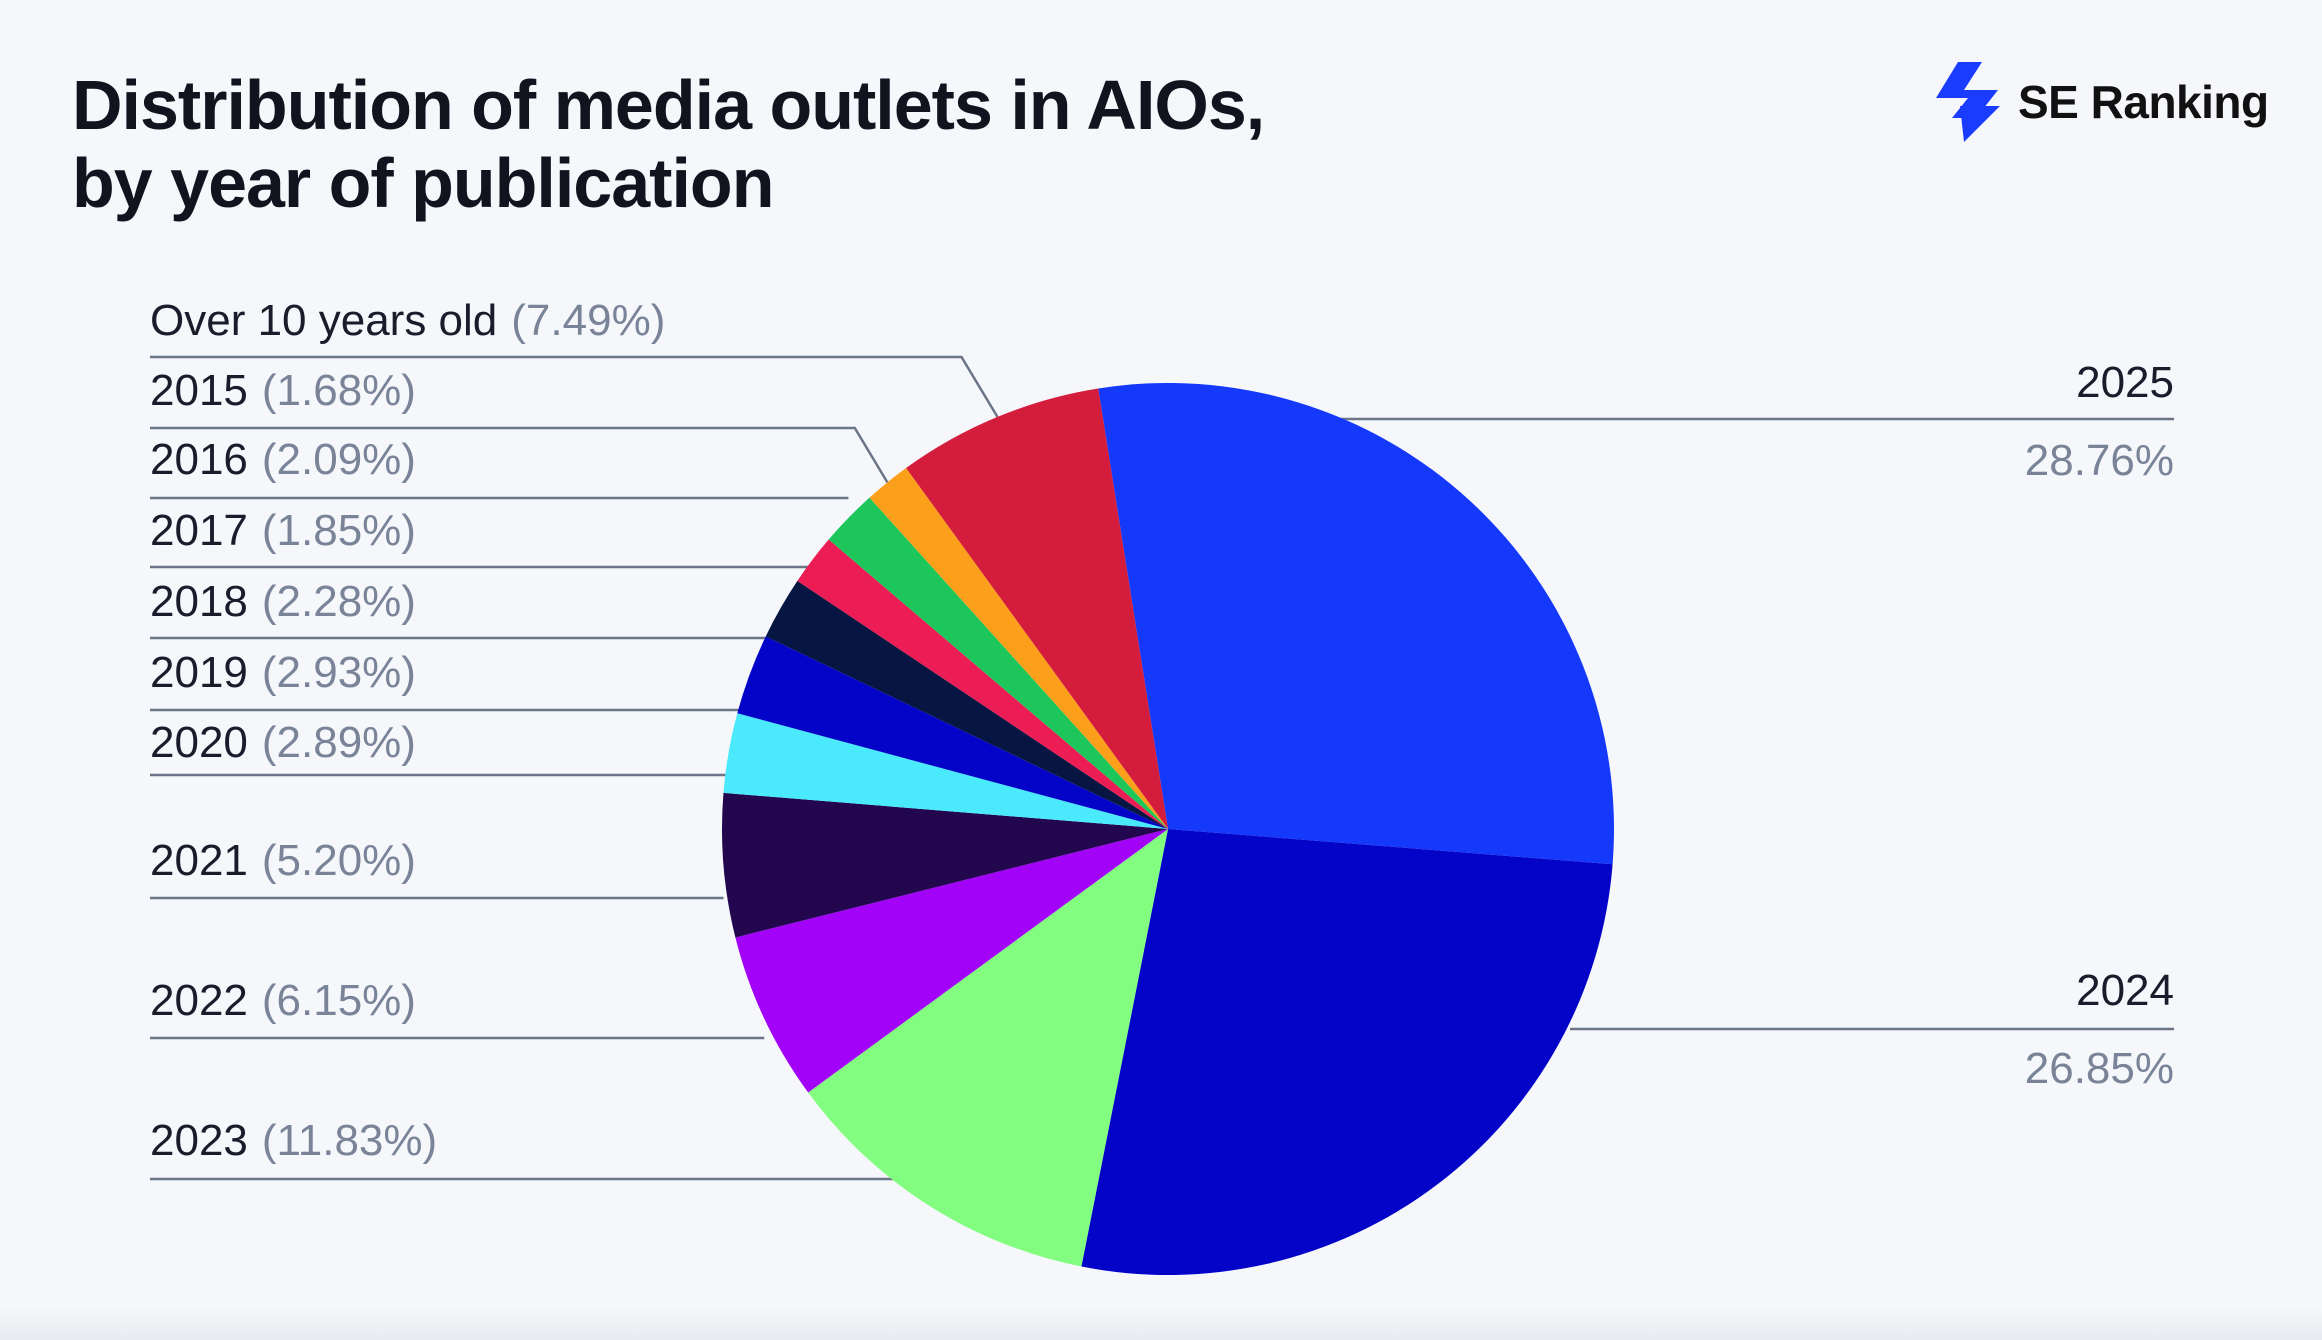 The height and width of the screenshot is (1340, 2322). What do you see at coordinates (2099, 1030) in the screenshot?
I see `slice-label-2024: 2024 26.85%` at bounding box center [2099, 1030].